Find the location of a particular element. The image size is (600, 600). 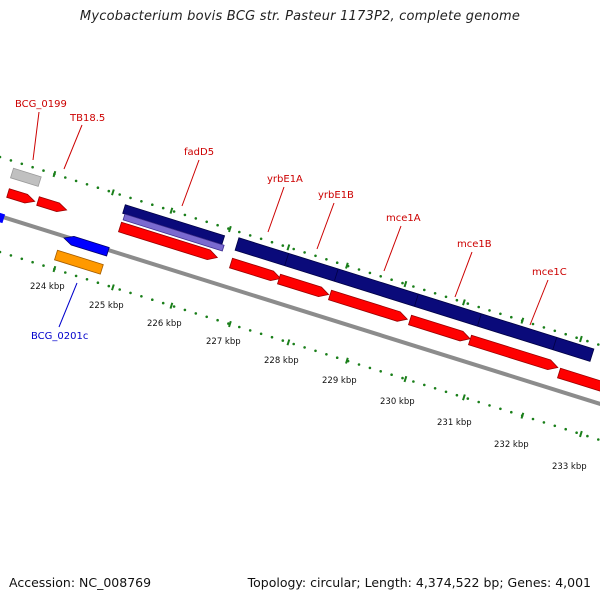

tick-label: 230 kbp is located at coordinates (397, 402).